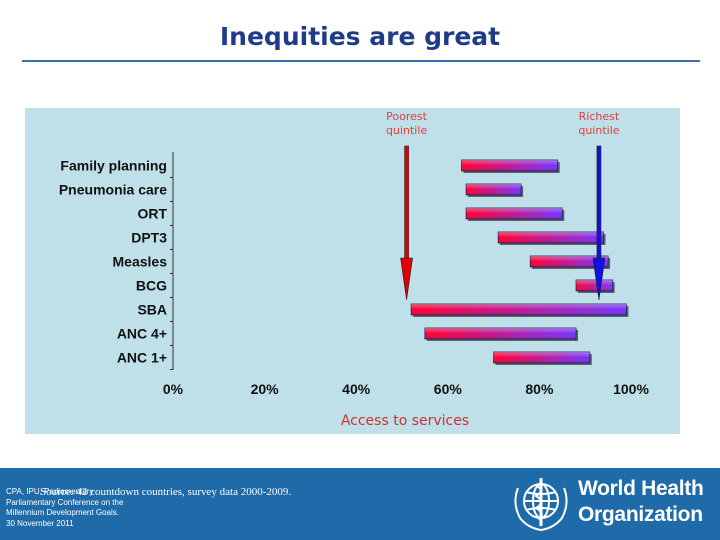  I want to click on x-axis-title: Access to services, so click(405, 421).